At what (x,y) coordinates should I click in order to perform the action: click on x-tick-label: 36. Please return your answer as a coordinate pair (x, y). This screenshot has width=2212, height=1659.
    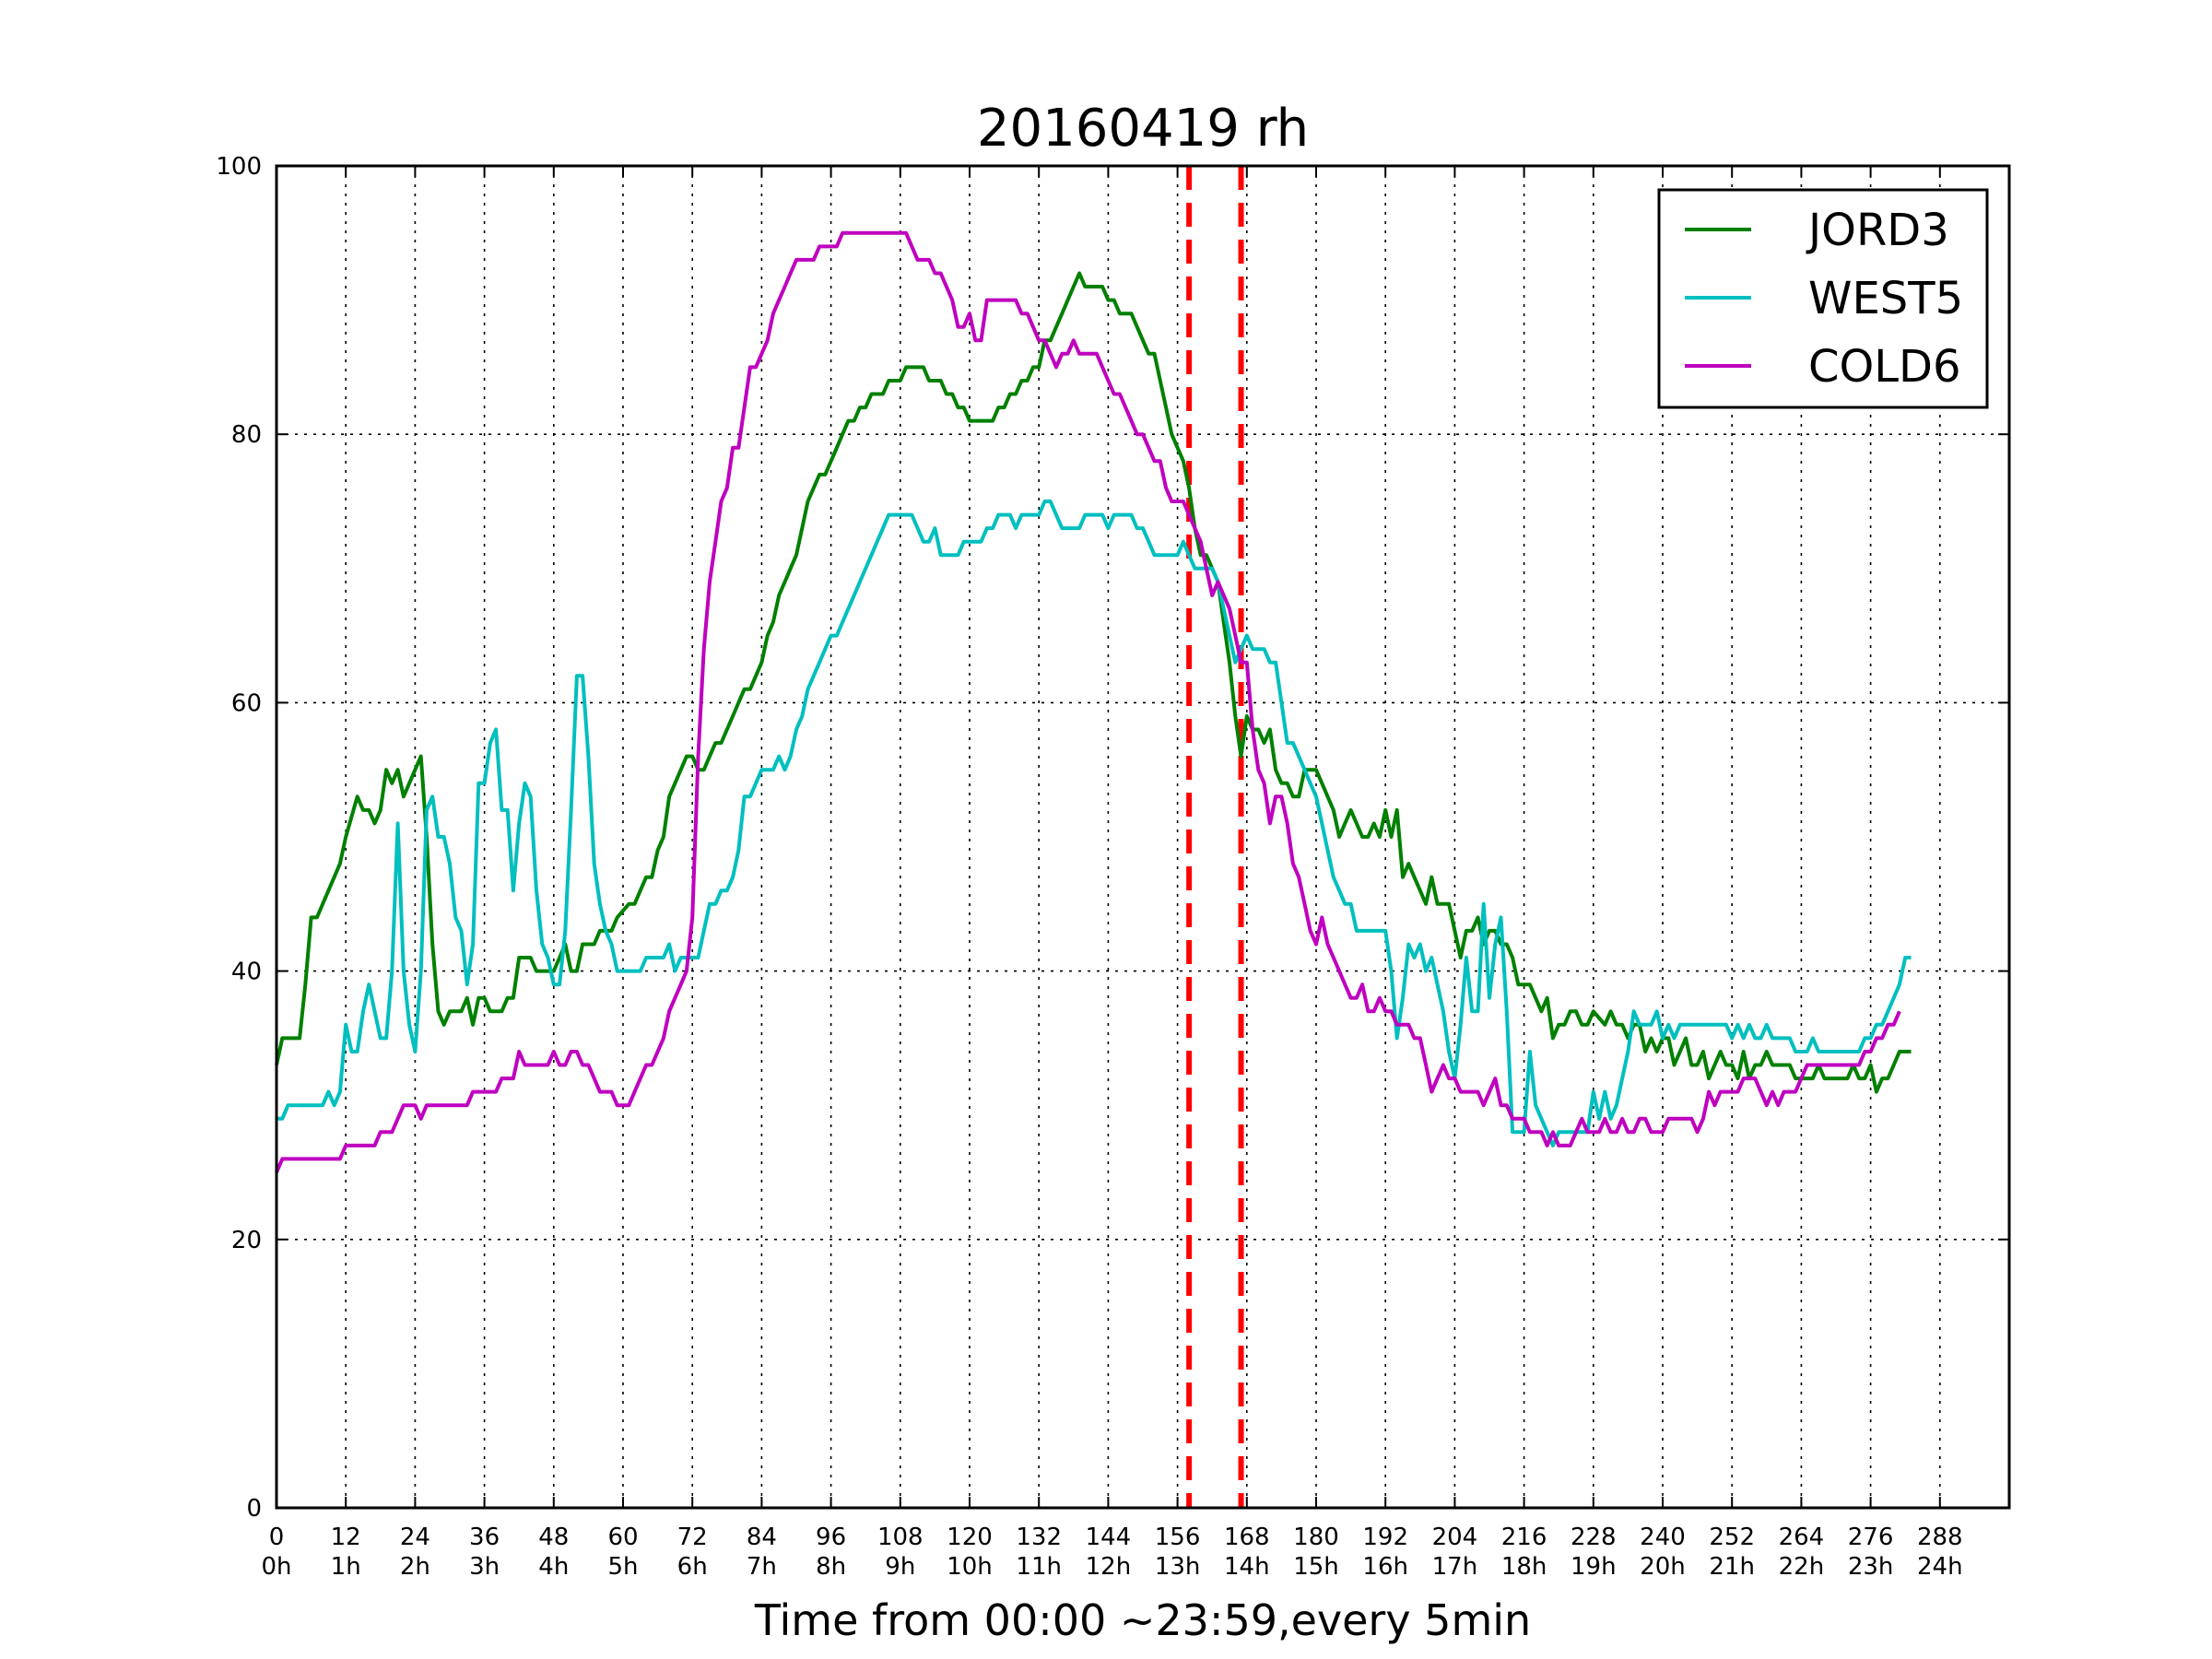
    Looking at the image, I should click on (484, 1537).